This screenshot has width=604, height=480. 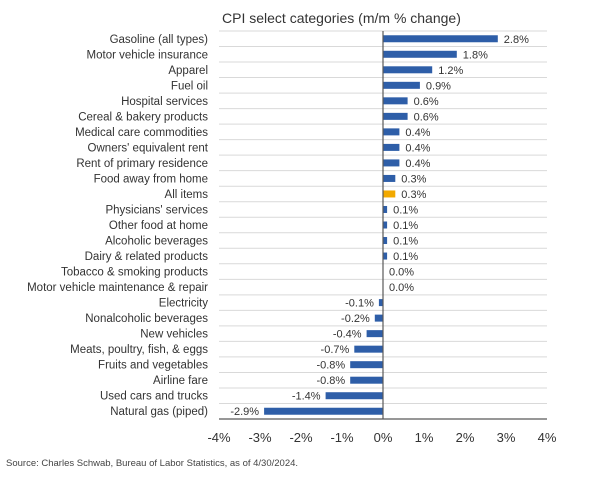 What do you see at coordinates (183, 304) in the screenshot?
I see `category-label: Electricity` at bounding box center [183, 304].